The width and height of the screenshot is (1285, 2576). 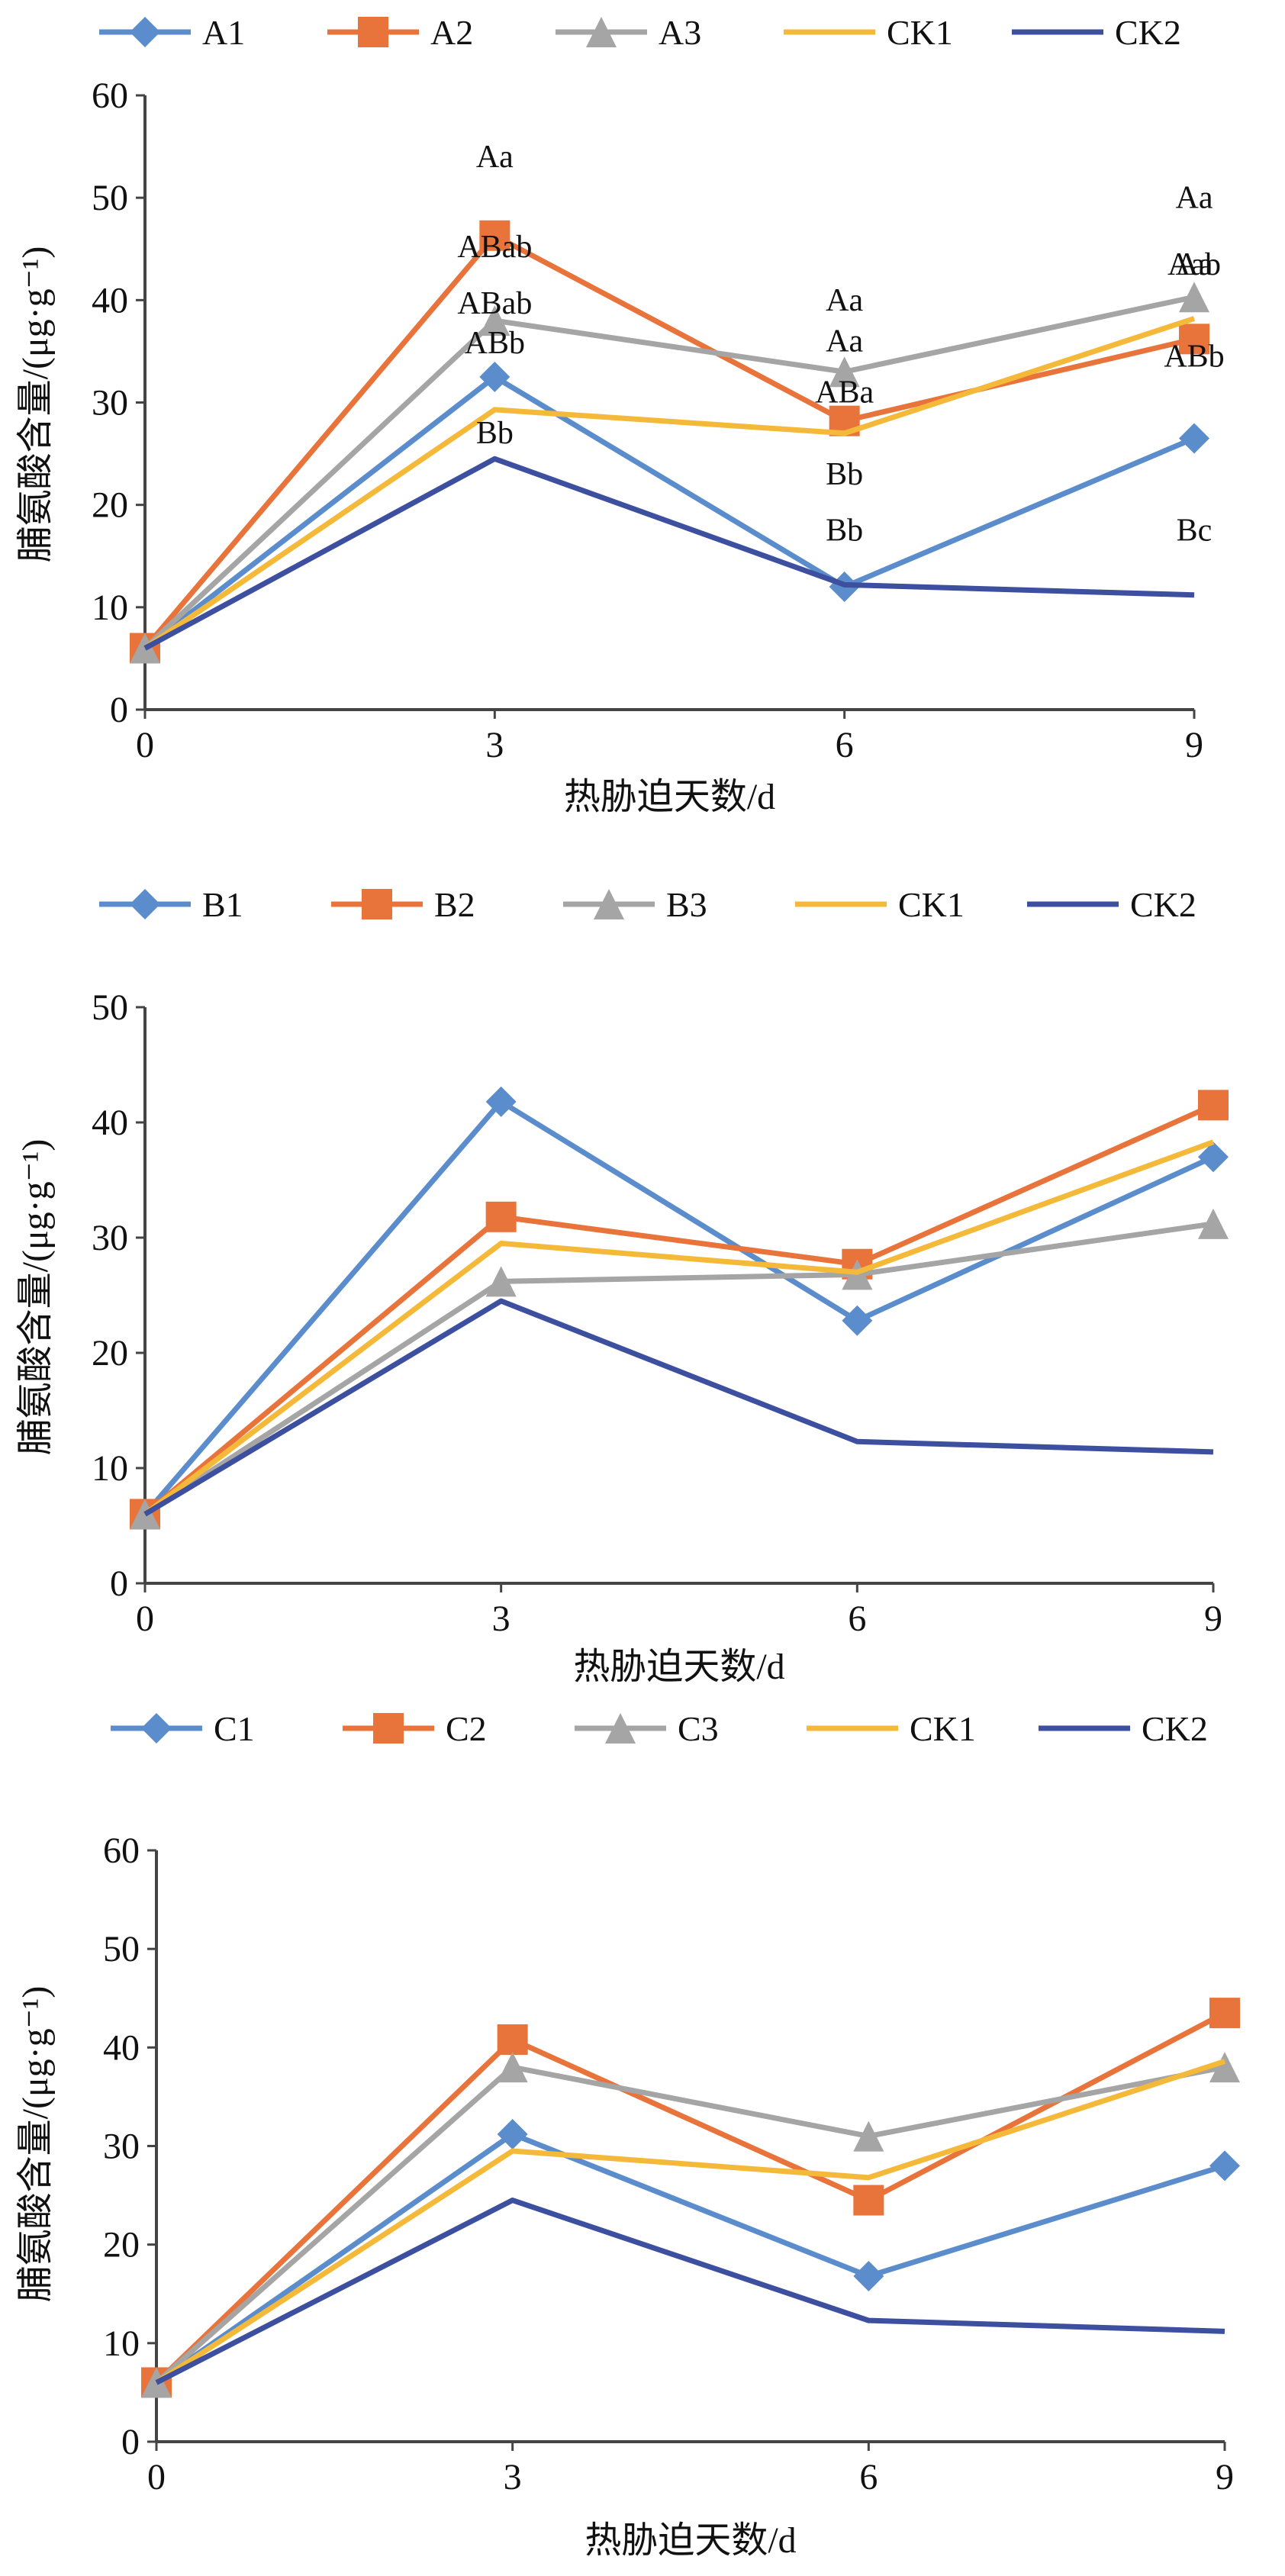 I want to click on line-A1, so click(x=670, y=512).